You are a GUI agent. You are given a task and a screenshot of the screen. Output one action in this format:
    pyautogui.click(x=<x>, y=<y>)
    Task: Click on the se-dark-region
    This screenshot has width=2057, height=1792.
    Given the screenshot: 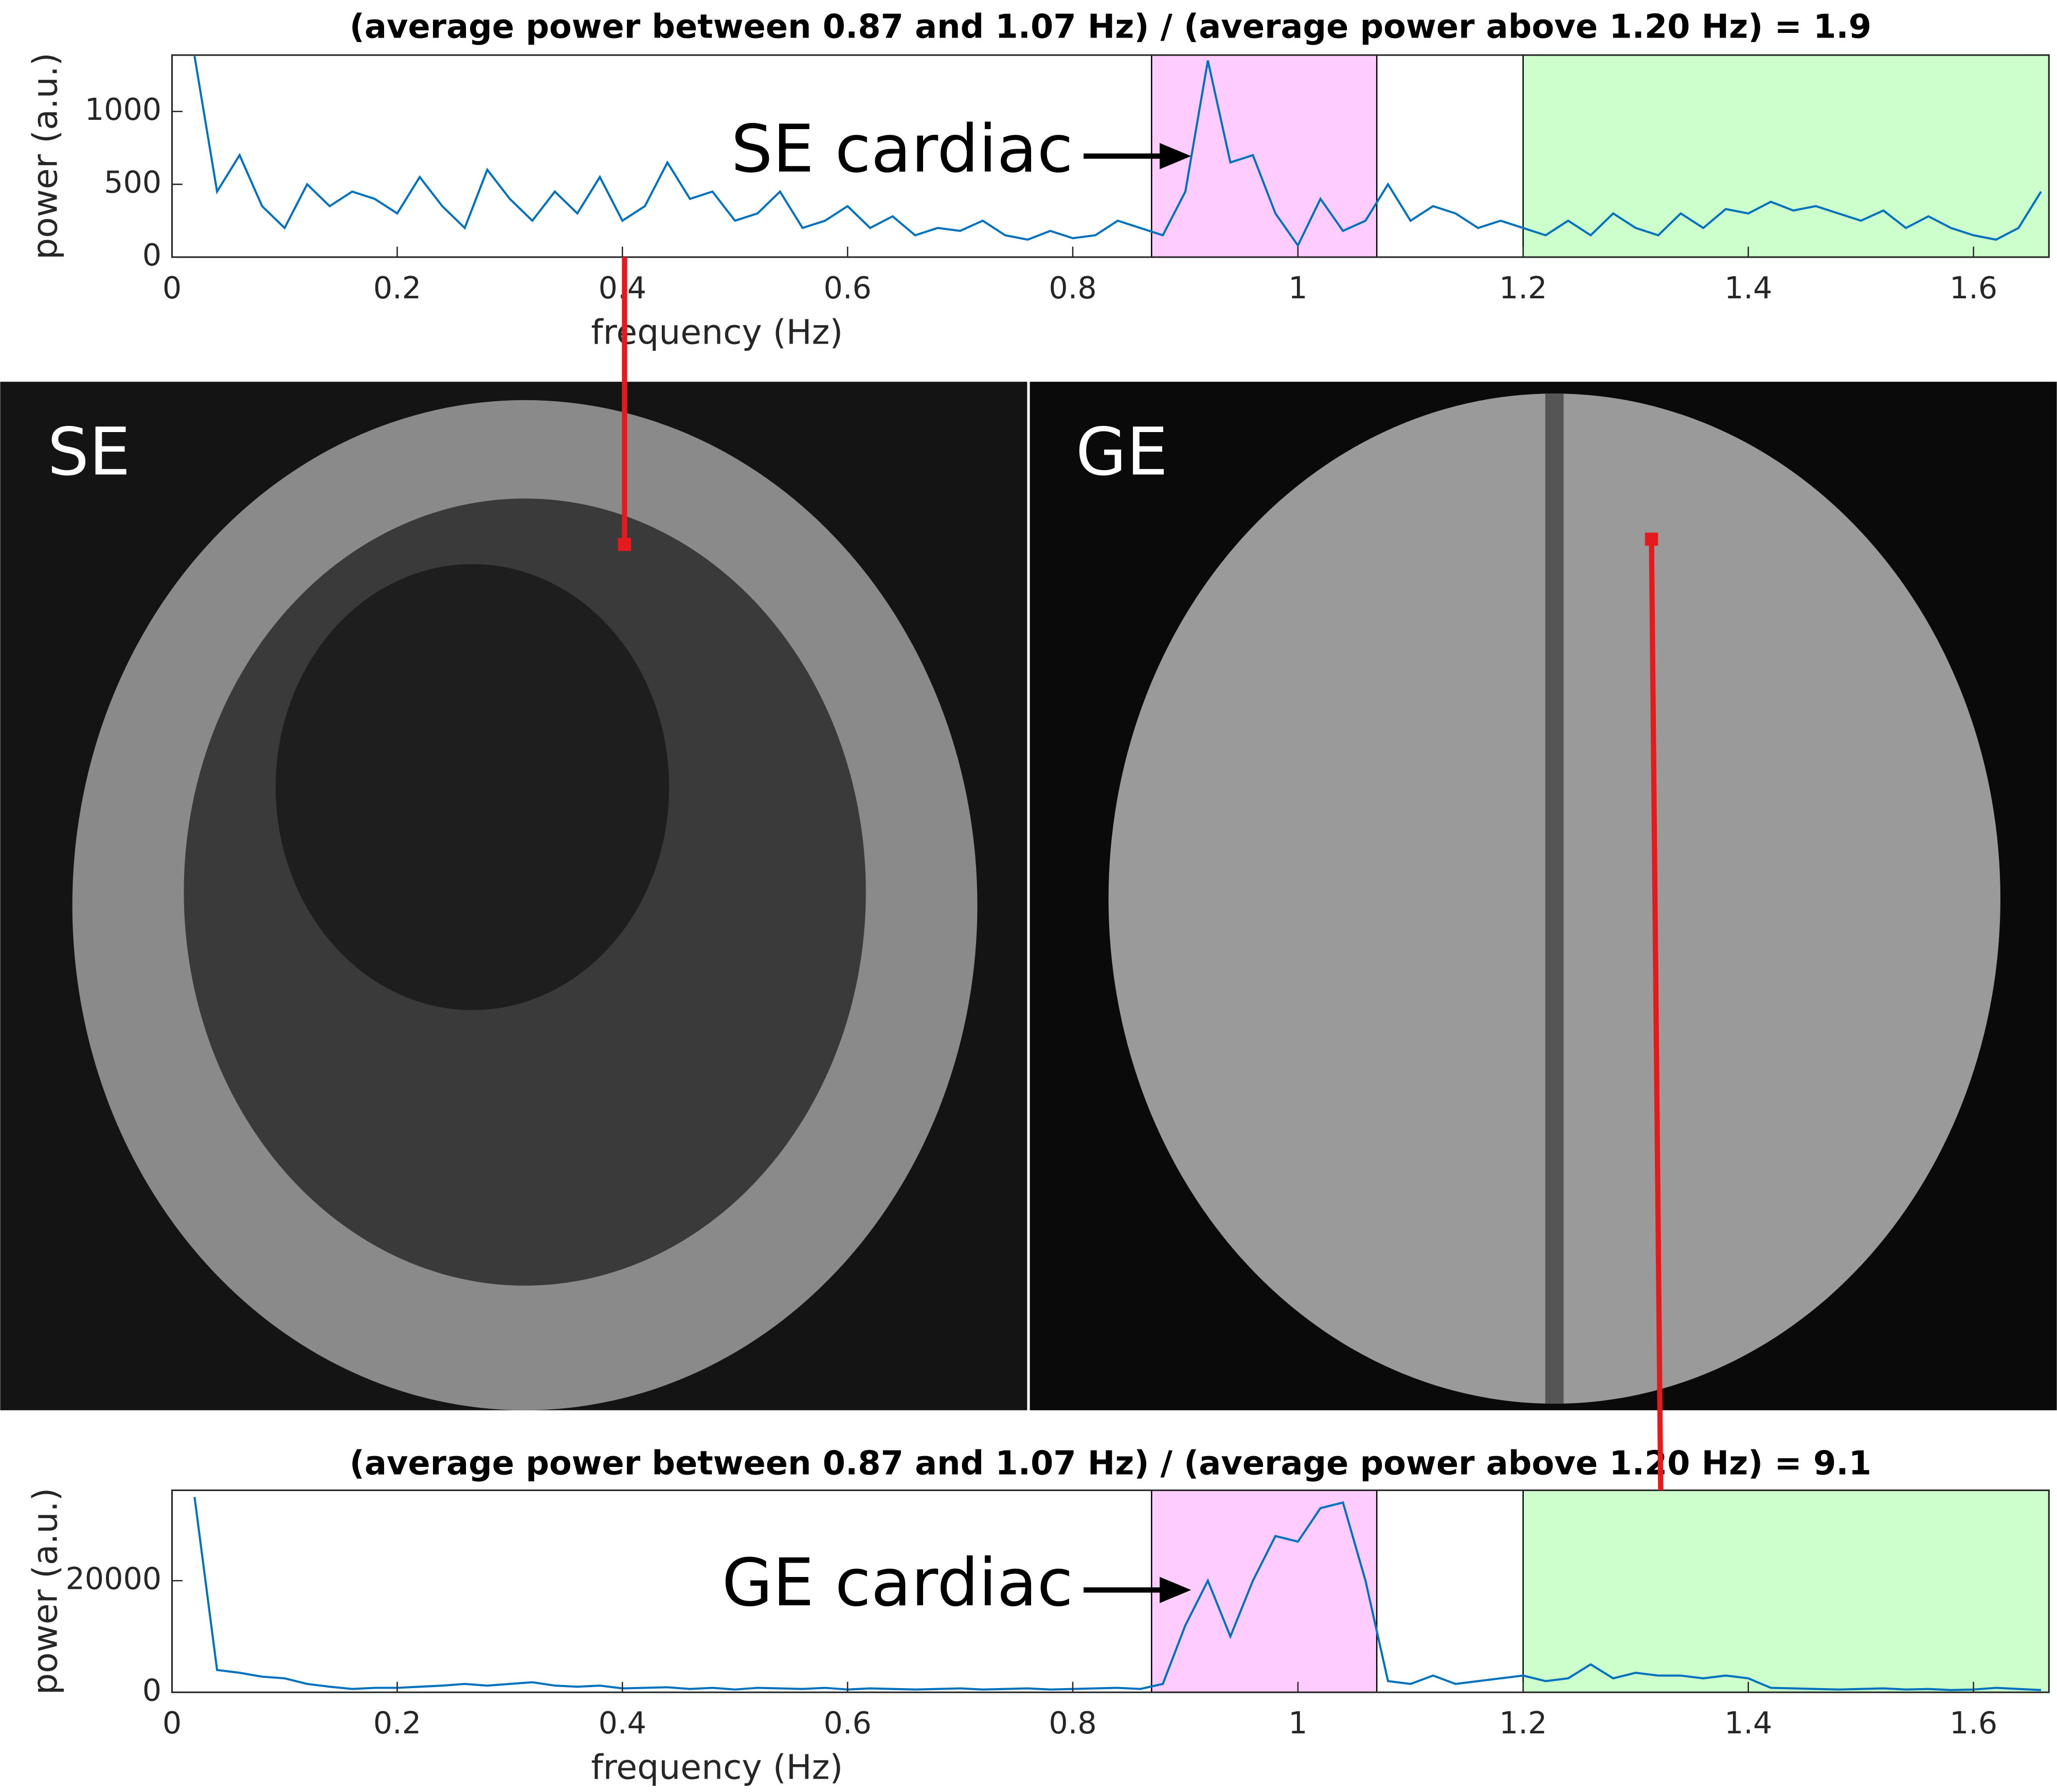 What is the action you would take?
    pyautogui.click(x=473, y=787)
    